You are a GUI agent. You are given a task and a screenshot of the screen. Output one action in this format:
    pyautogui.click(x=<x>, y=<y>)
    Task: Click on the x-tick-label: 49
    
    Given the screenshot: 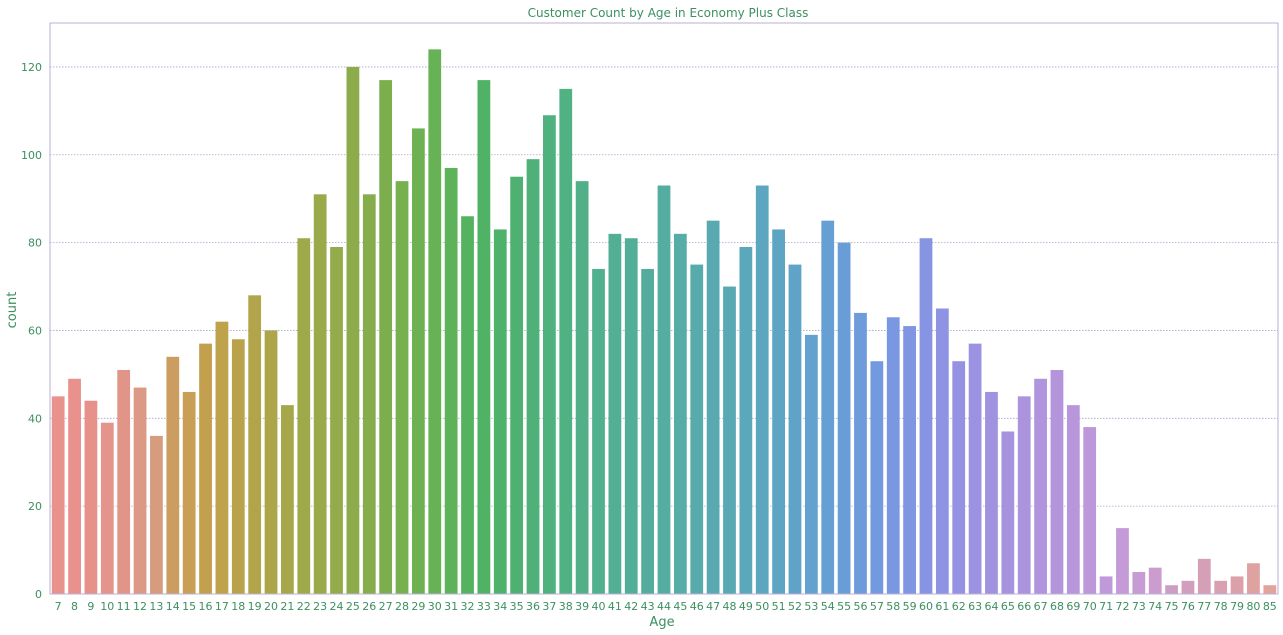 What is the action you would take?
    pyautogui.click(x=746, y=606)
    